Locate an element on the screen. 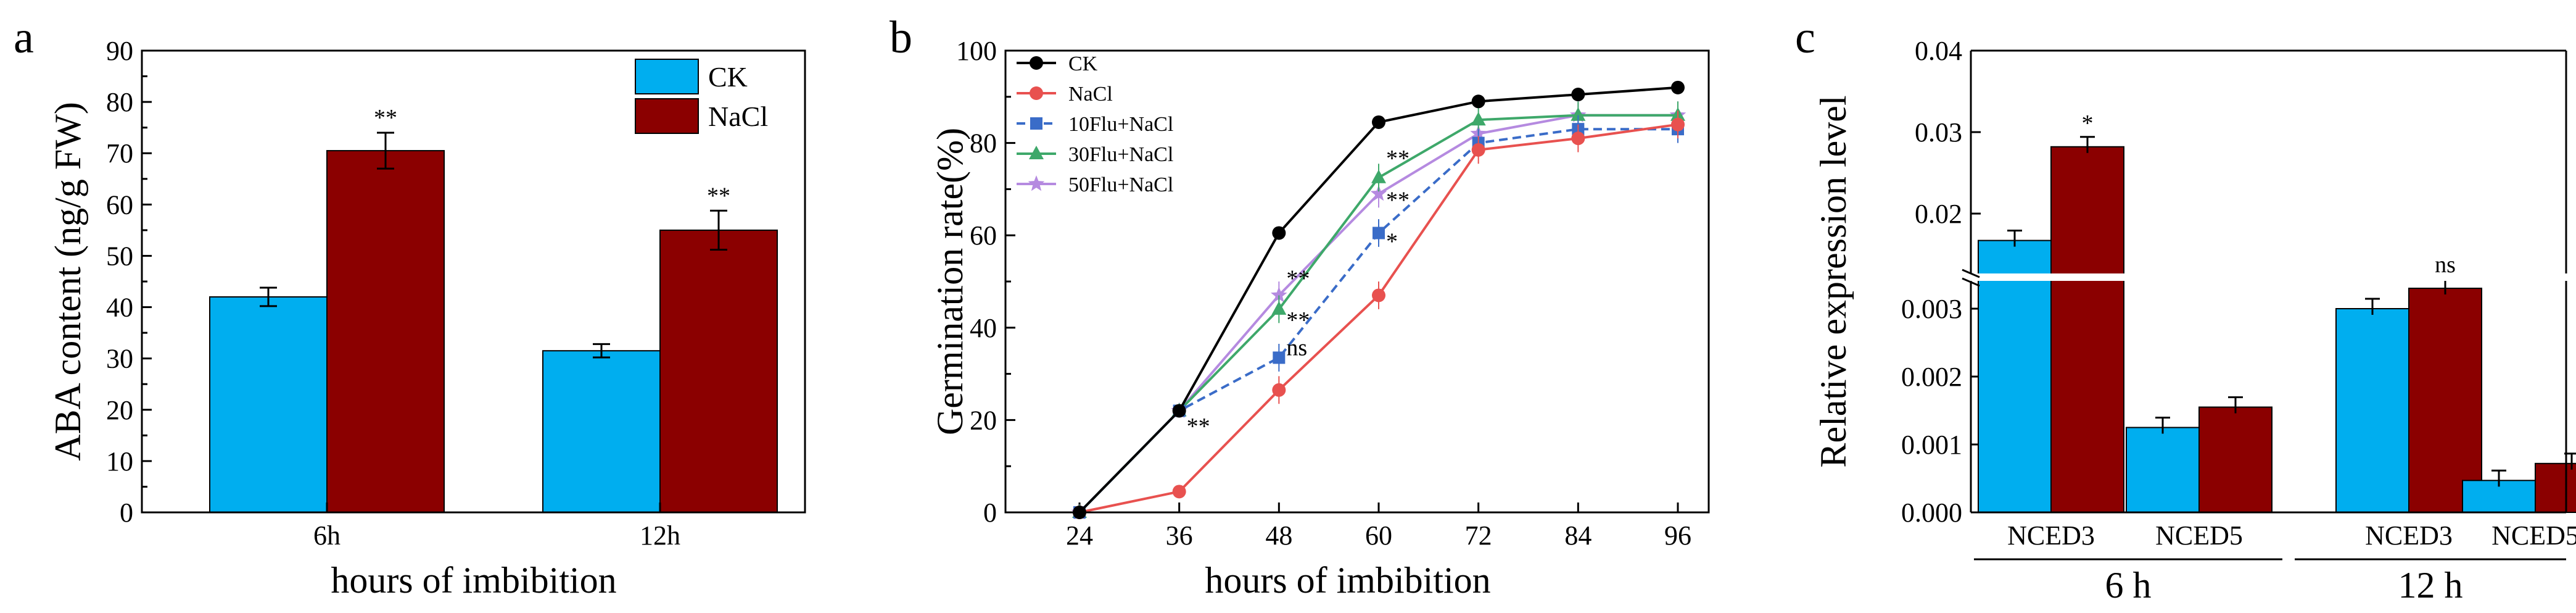  group-label-6h: 6 h is located at coordinates (2128, 585).